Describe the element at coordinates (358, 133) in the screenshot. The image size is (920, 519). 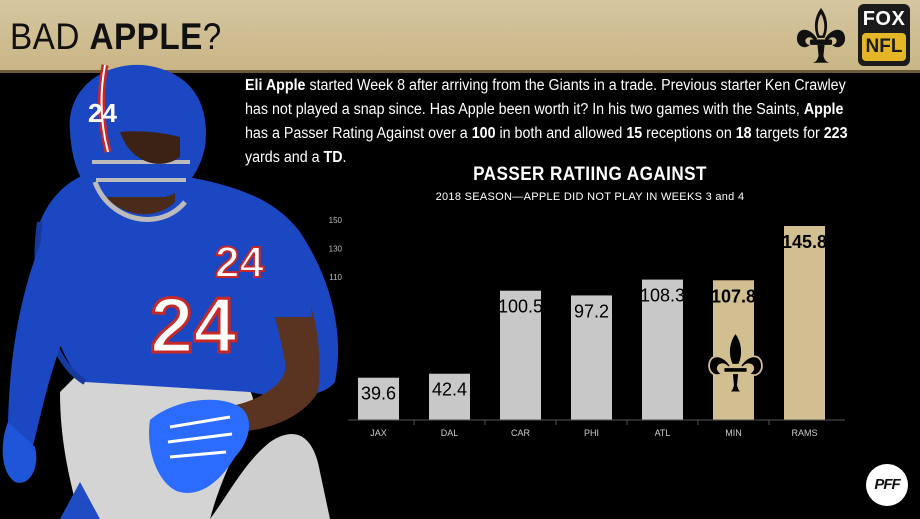
I see `summary-segment: has a Passer Rating Against over a` at that location.